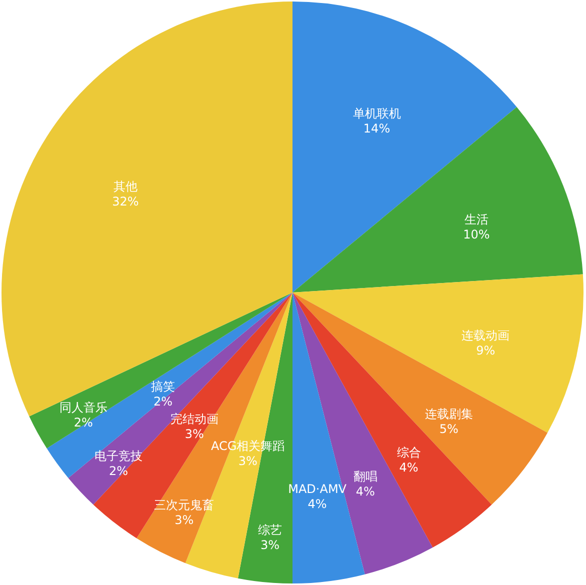 This screenshot has height=585, width=586. What do you see at coordinates (194, 419) in the screenshot?
I see `slice-label: 完结动画` at bounding box center [194, 419].